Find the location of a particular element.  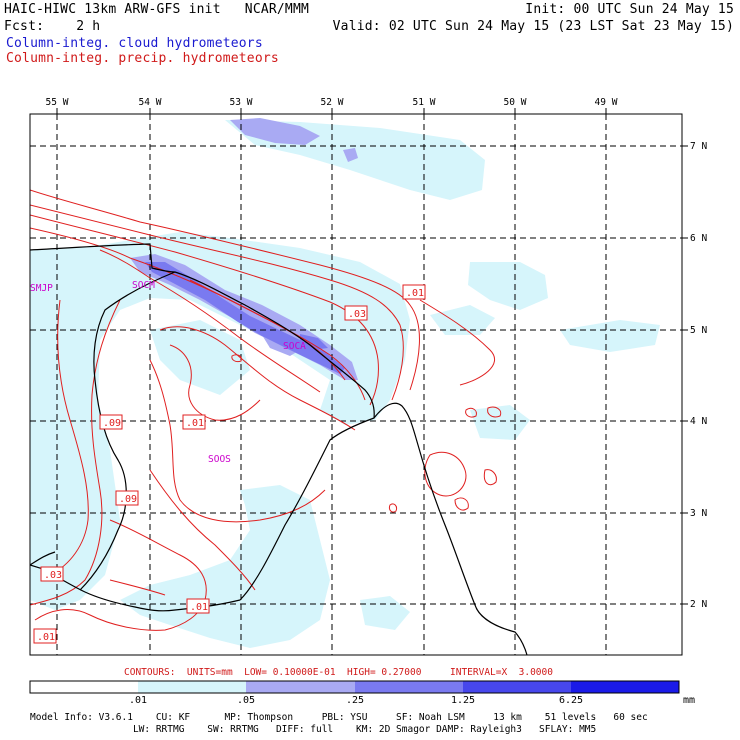

lon-ticks is located at coordinates (331, 111).